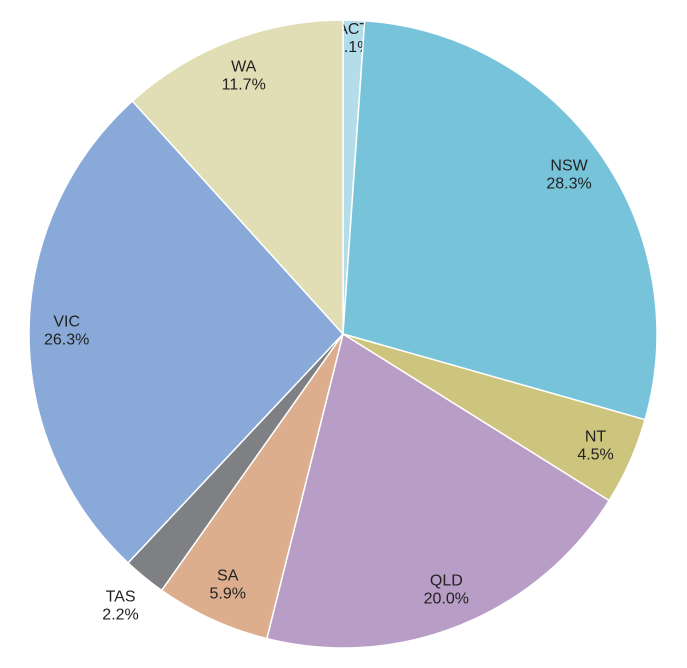 This screenshot has width=687, height=668. What do you see at coordinates (237, 177) in the screenshot?
I see `pie-slice` at bounding box center [237, 177].